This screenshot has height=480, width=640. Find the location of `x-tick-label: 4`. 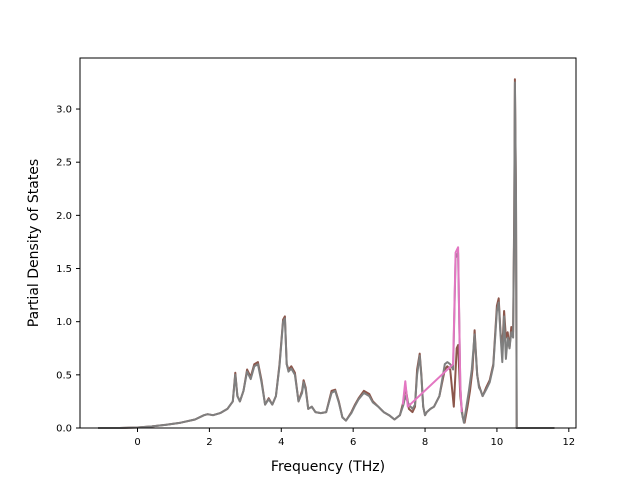

x-tick-label: 4 is located at coordinates (281, 442).